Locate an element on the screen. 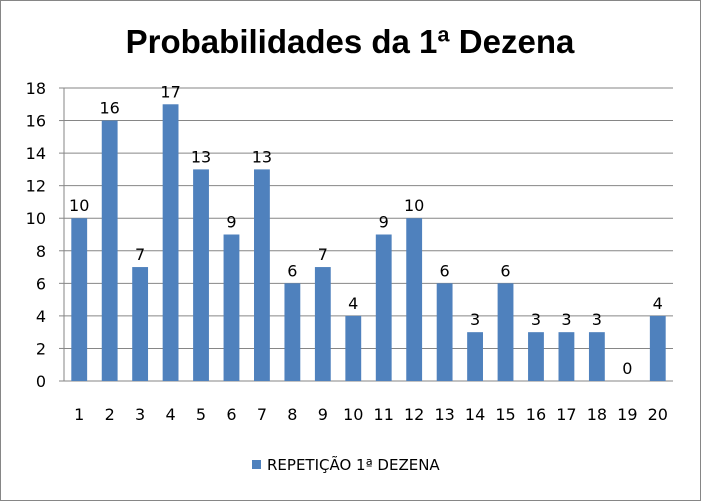  y-tick-label: 16 is located at coordinates (36, 121).